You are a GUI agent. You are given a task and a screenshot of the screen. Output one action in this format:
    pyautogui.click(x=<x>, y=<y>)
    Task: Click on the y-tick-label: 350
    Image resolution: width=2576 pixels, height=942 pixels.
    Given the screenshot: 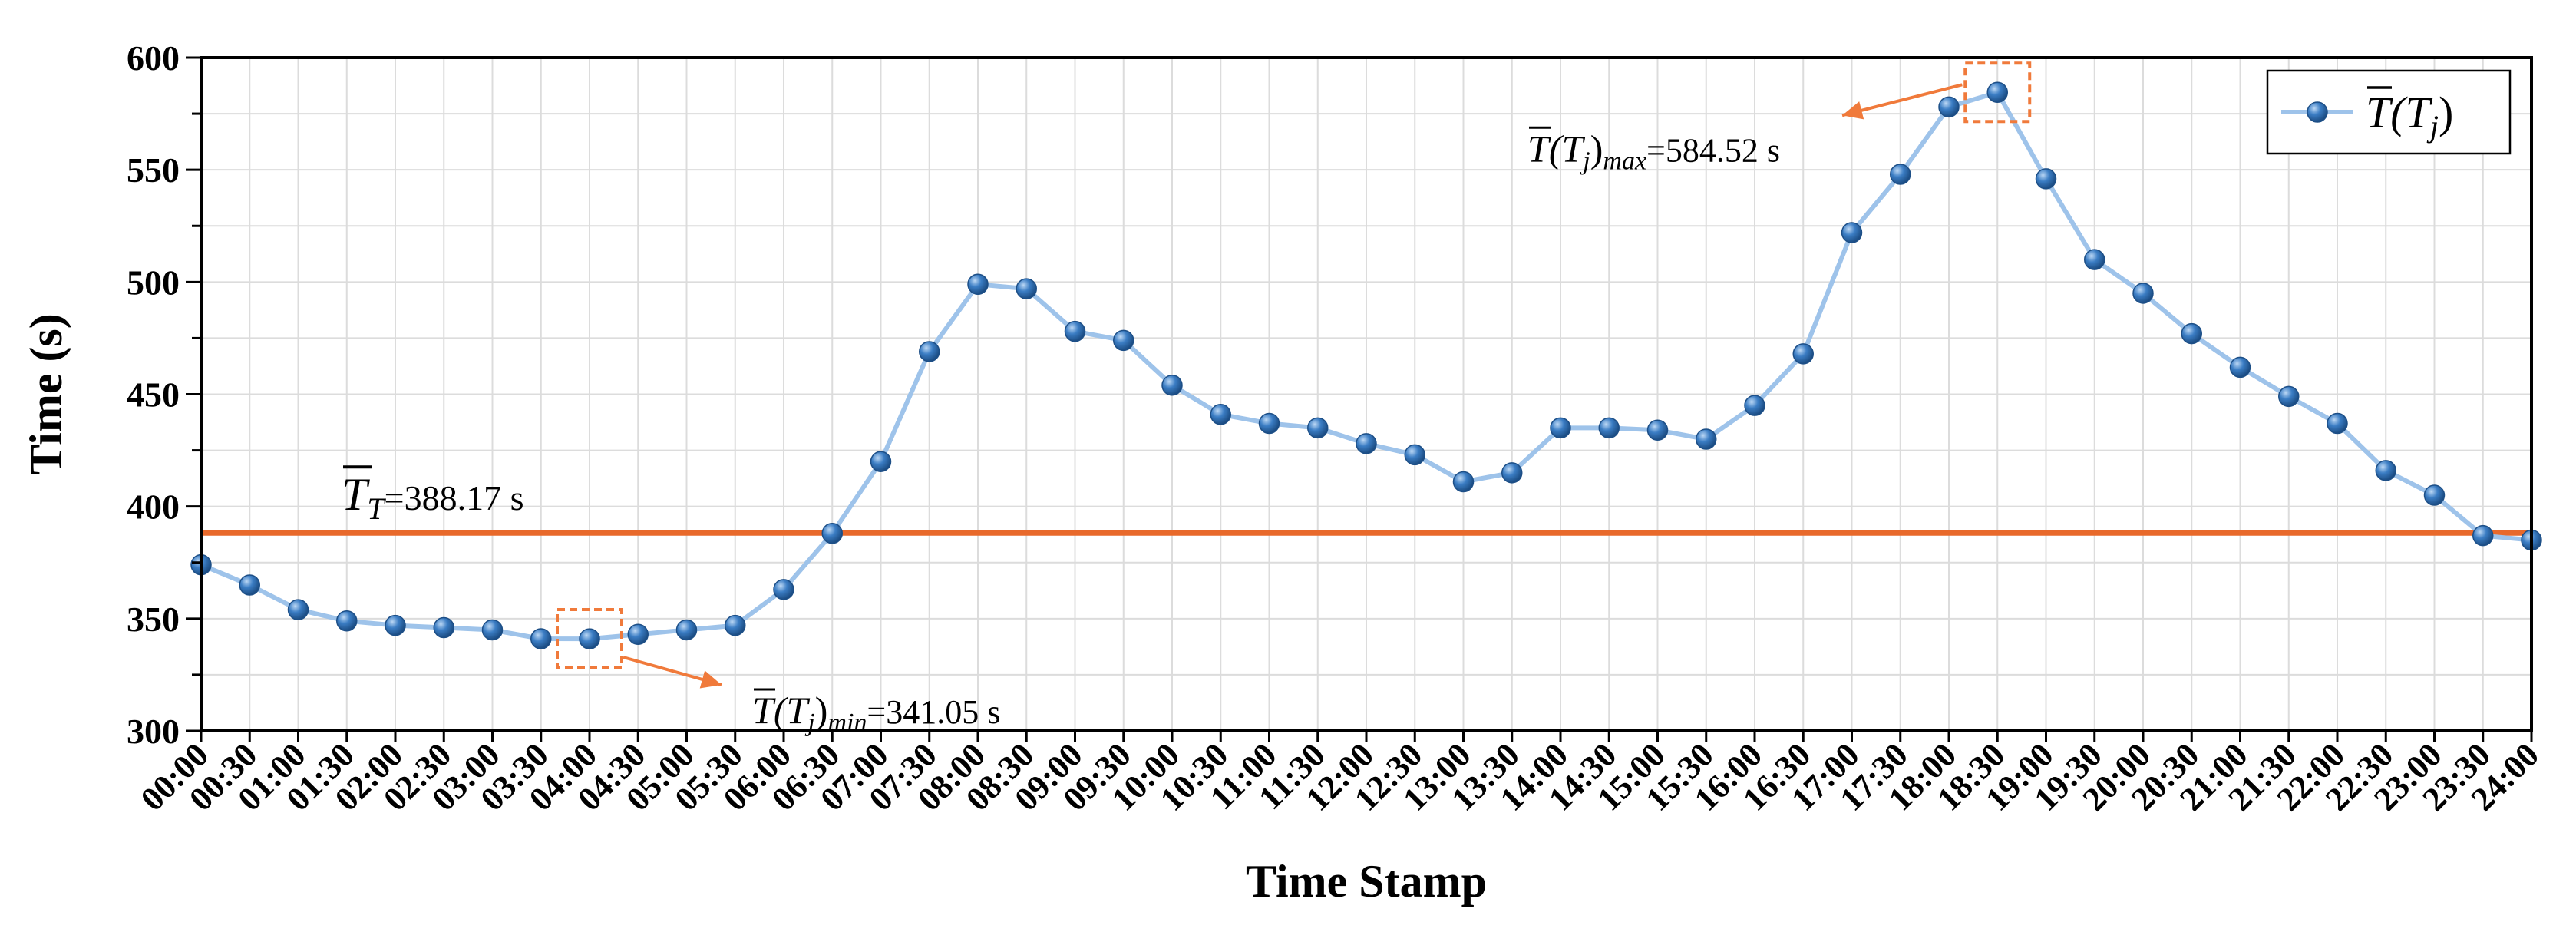 What is the action you would take?
    pyautogui.click(x=153, y=619)
    